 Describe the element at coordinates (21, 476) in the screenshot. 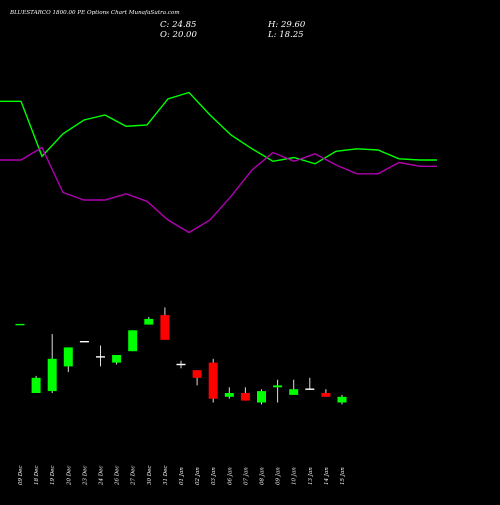

I see `x-tick-label: 09 Dec` at that location.